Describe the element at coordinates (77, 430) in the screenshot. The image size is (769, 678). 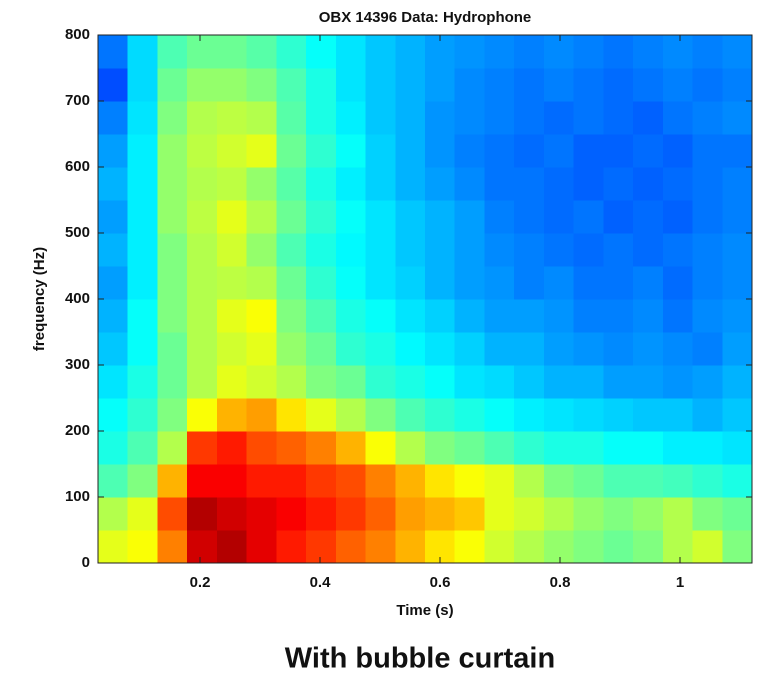
I see `y-tick-label: 200` at that location.